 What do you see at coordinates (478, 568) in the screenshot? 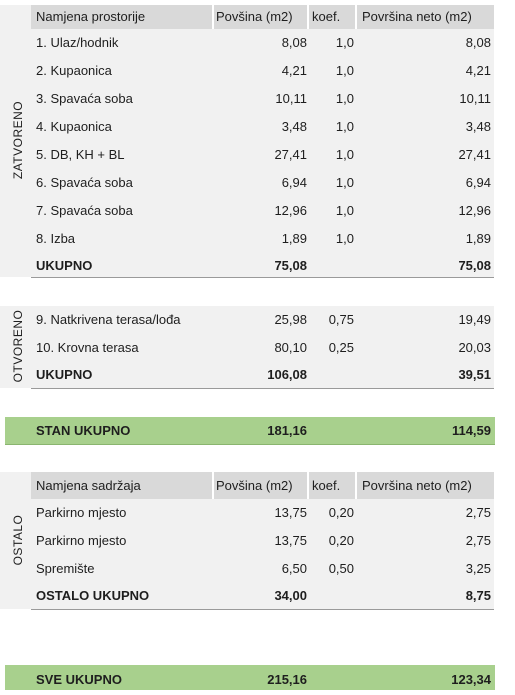
I see `row-neto: 3,25` at bounding box center [478, 568].